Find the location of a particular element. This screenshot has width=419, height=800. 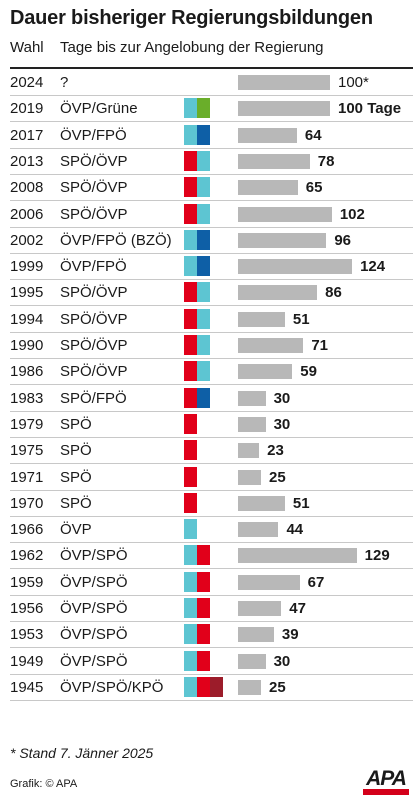

value-label: 51 is located at coordinates (301, 319).